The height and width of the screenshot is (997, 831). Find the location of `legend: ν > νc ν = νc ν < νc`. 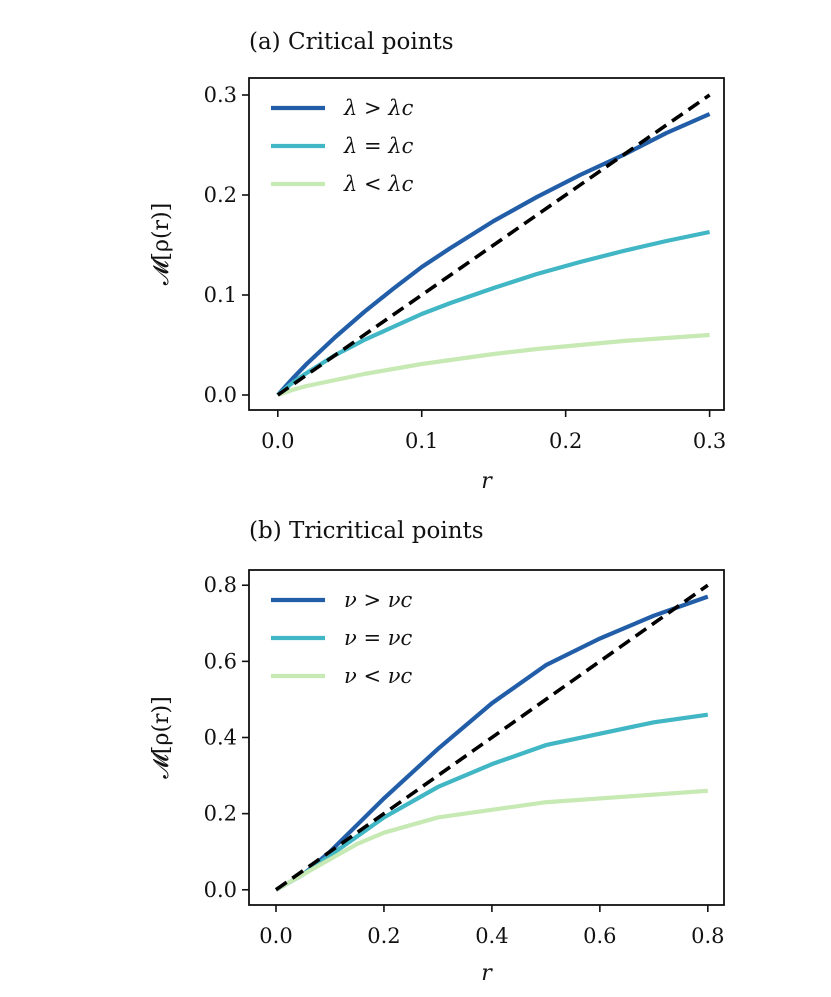

legend: ν > νc ν = νc ν < νc is located at coordinates (341, 638).